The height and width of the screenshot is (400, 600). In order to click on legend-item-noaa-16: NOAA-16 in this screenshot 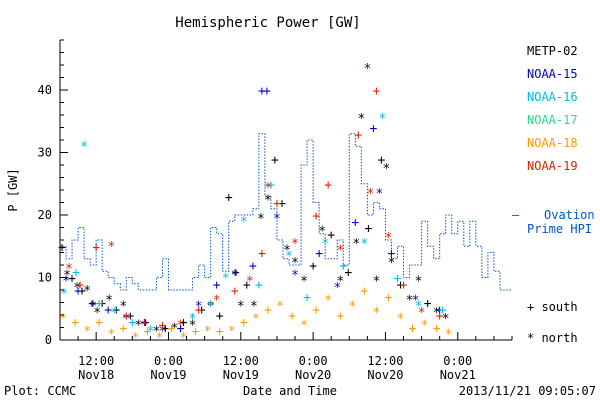, I will do `click(552, 97)`.